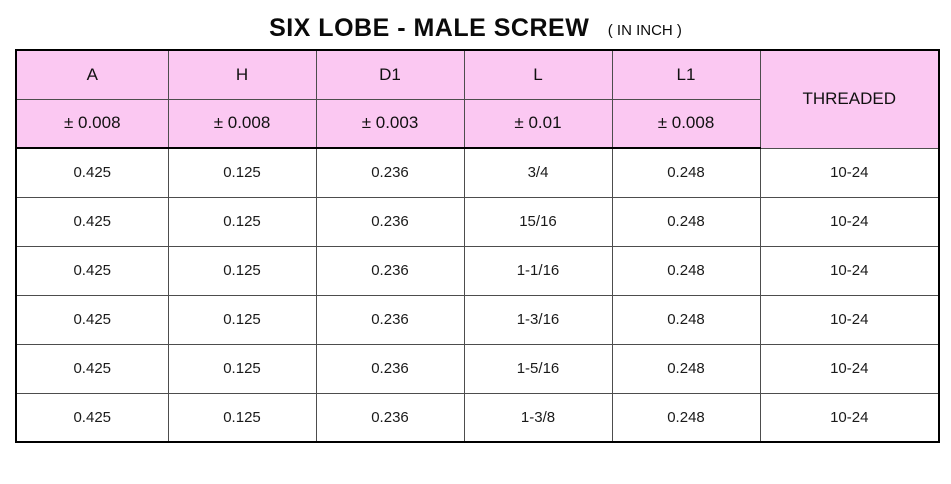 The width and height of the screenshot is (951, 484). What do you see at coordinates (538, 319) in the screenshot?
I see `cell-l: 1-3/16` at bounding box center [538, 319].